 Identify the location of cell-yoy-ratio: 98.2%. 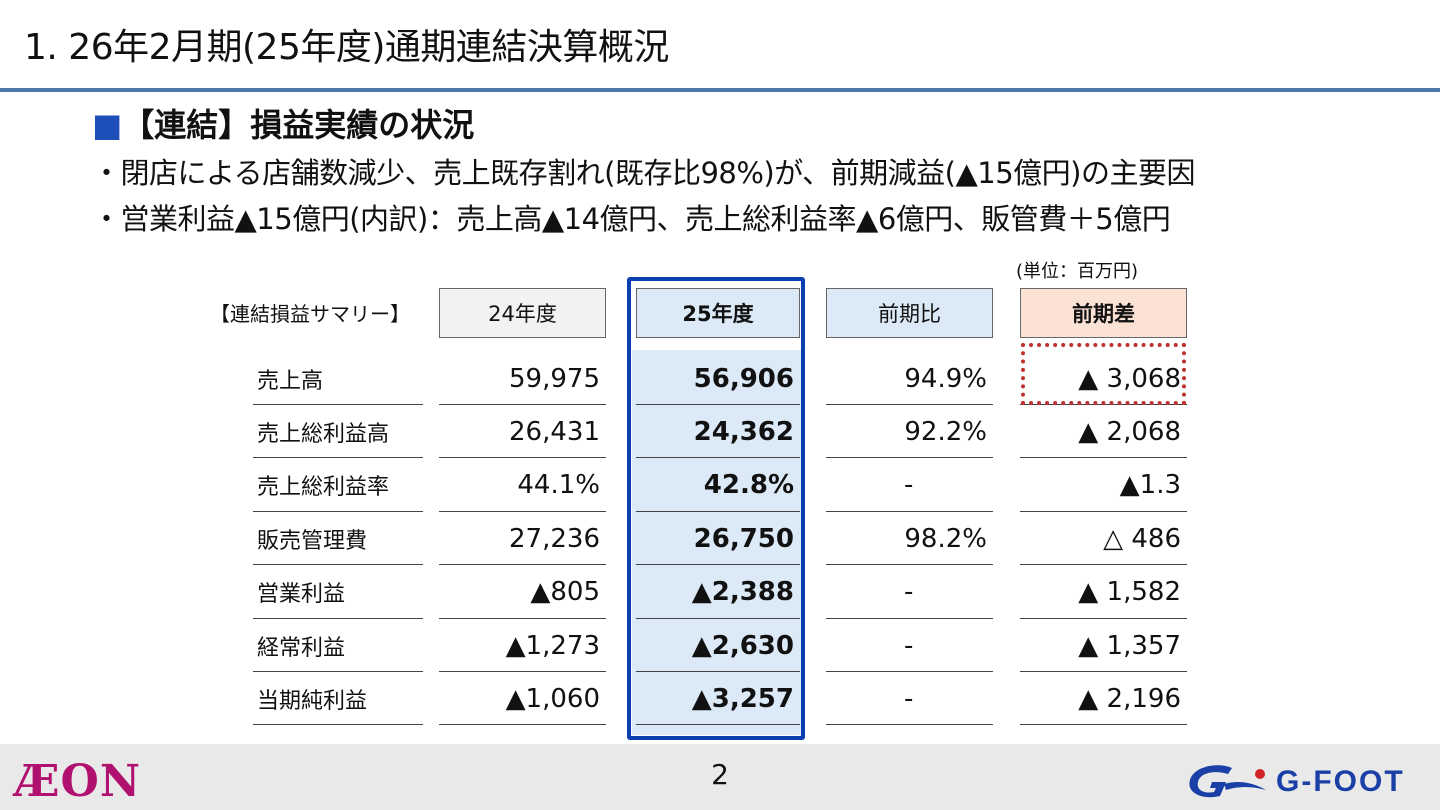
(909, 539).